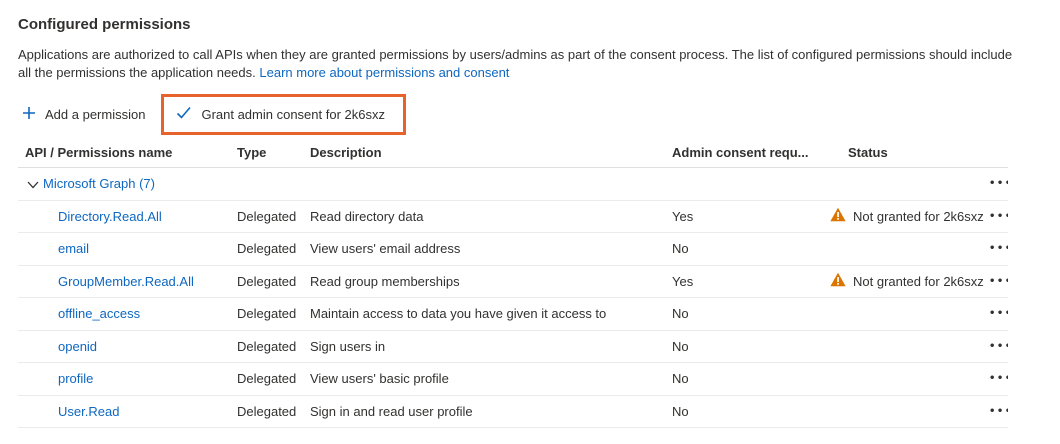 The height and width of the screenshot is (444, 1060). What do you see at coordinates (391, 411) in the screenshot?
I see `permission-description: Sign in and read user profile` at bounding box center [391, 411].